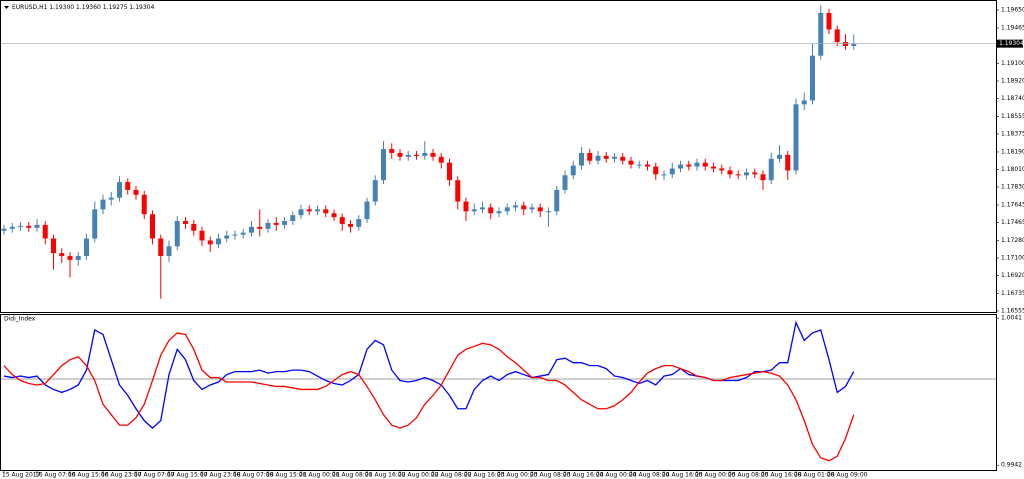 The height and width of the screenshot is (479, 1024). Describe the element at coordinates (1011, 318) in the screenshot. I see `y-tick-label: 1.0041` at that location.